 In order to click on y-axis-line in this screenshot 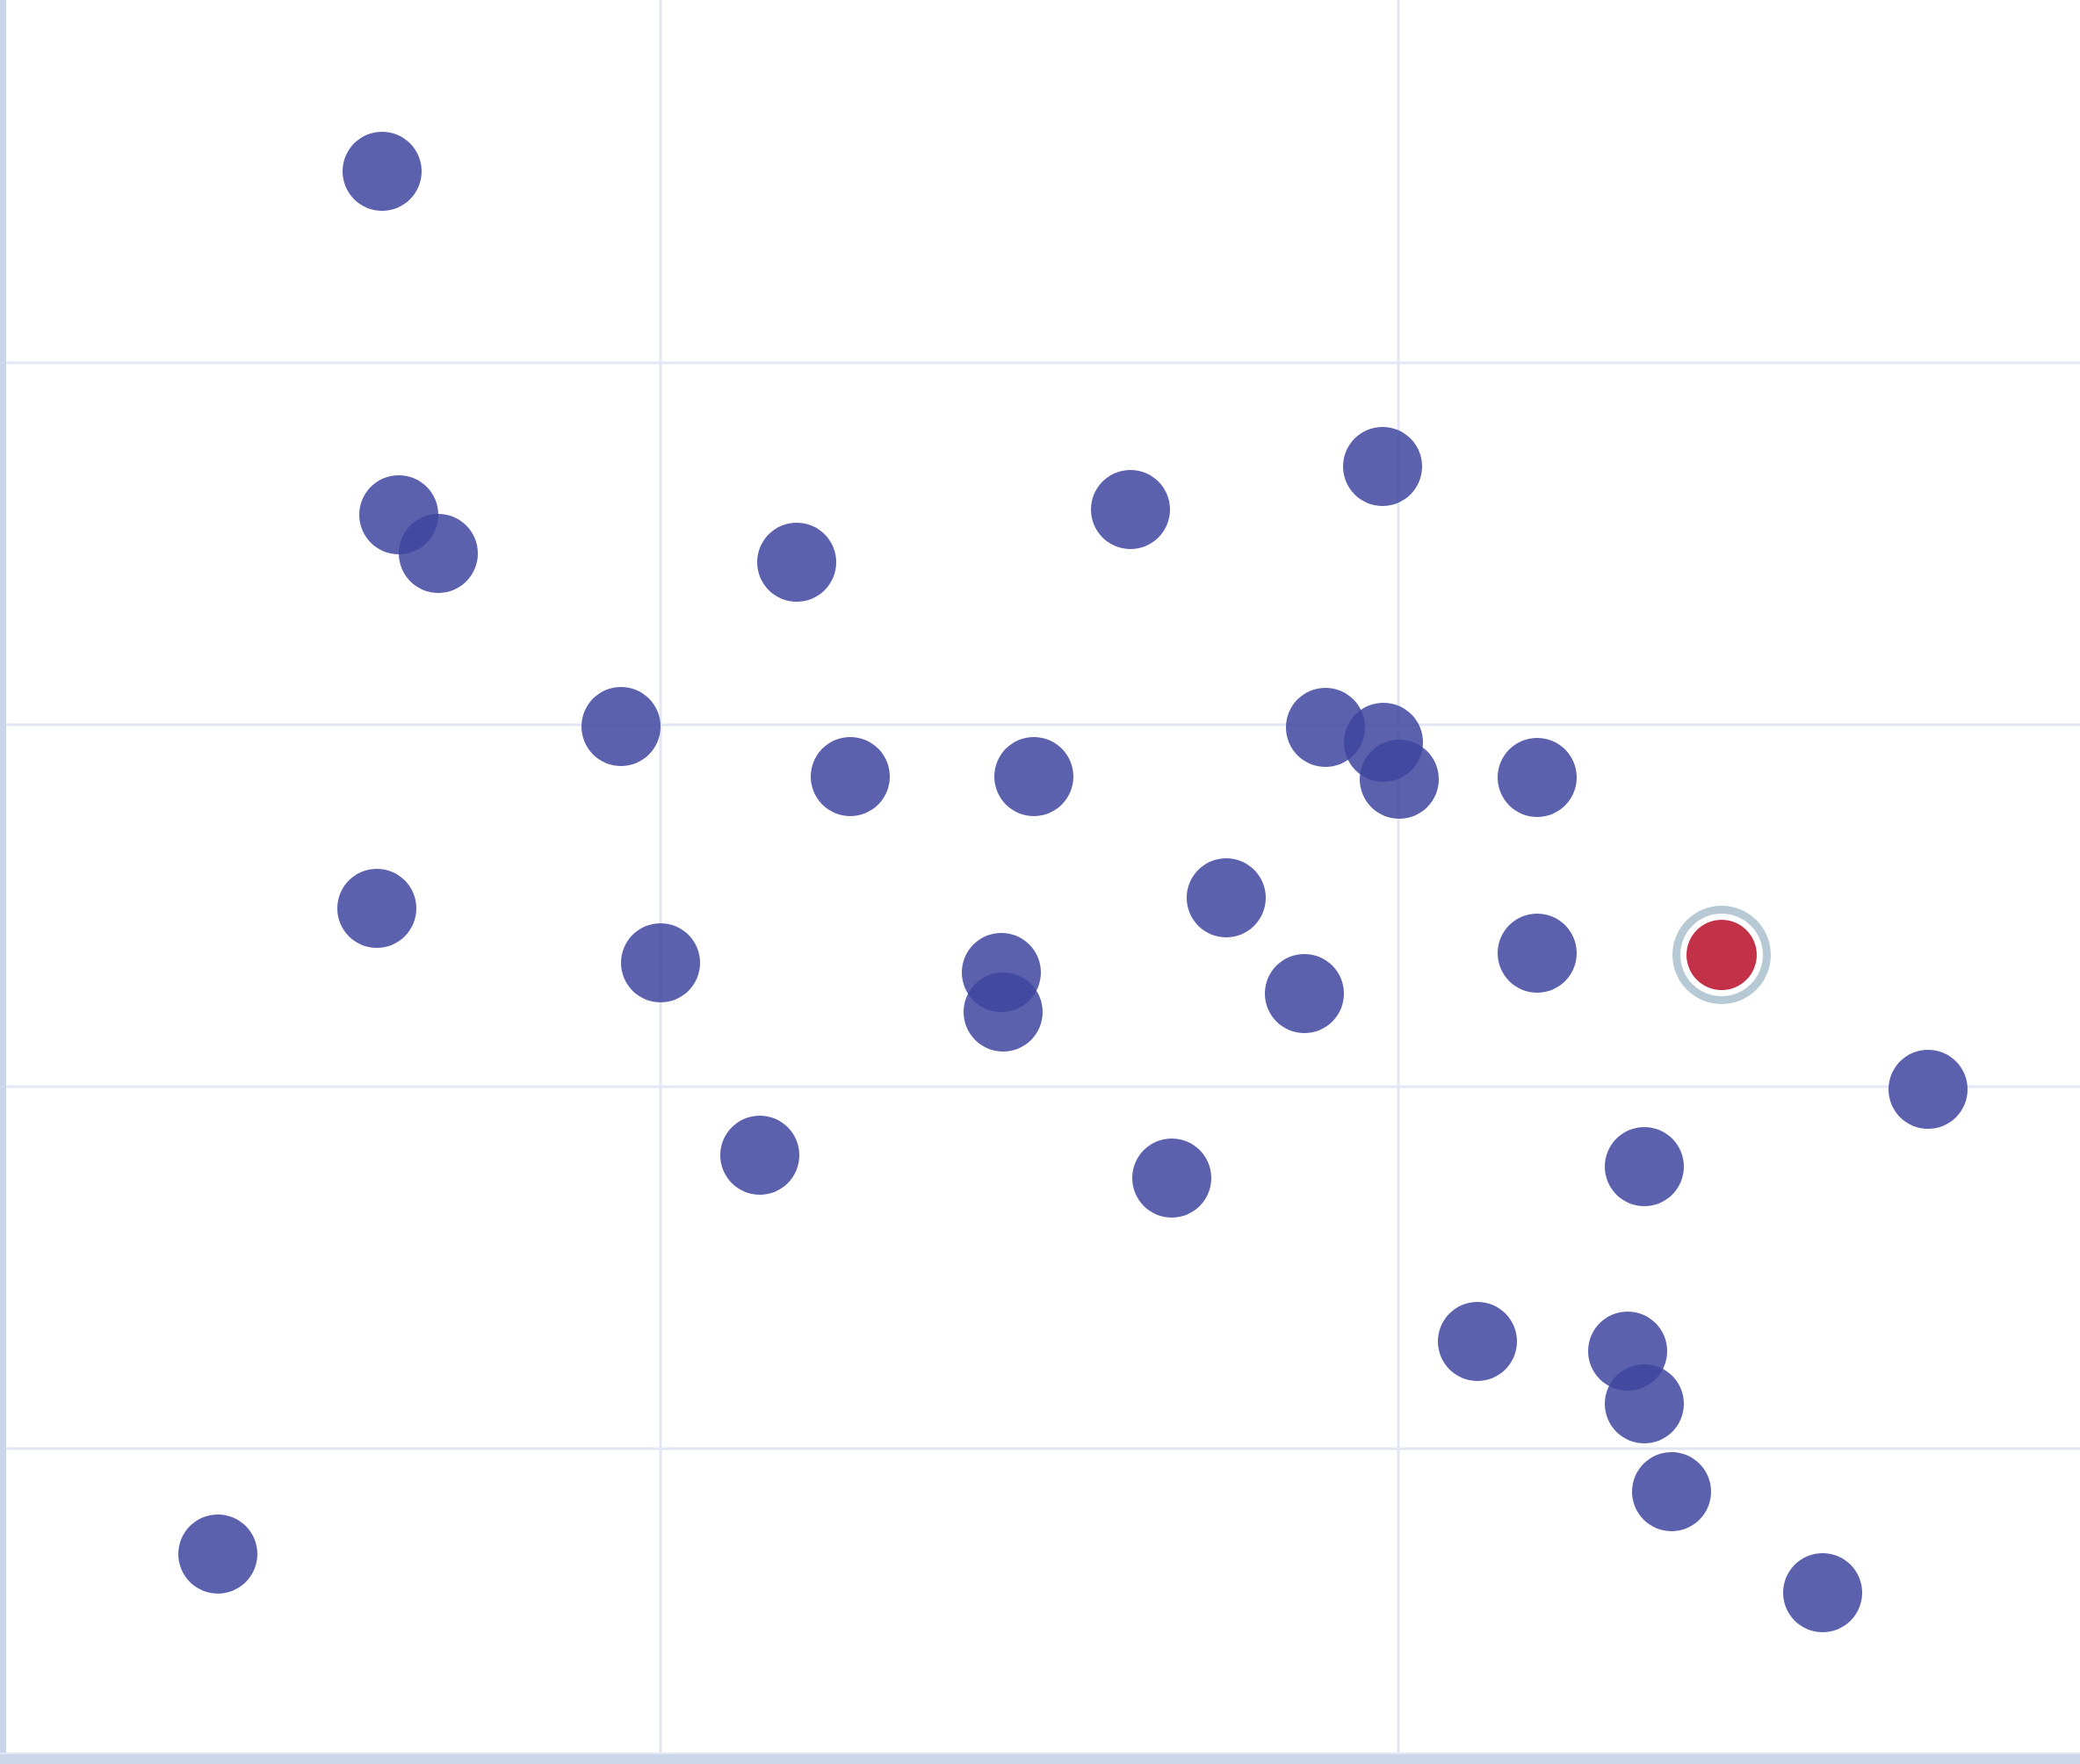, I will do `click(3, 882)`.